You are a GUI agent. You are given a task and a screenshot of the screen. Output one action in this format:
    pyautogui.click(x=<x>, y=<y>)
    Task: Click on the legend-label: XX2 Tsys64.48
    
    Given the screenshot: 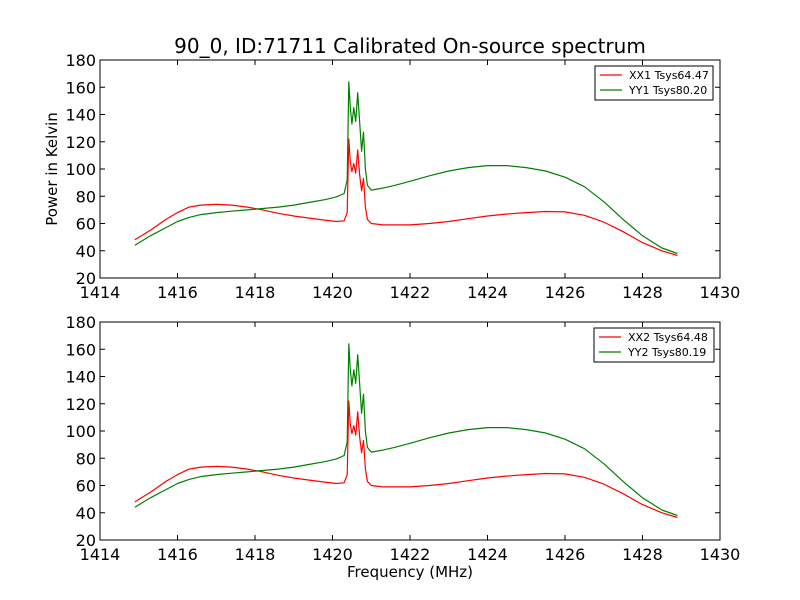 What is the action you would take?
    pyautogui.click(x=668, y=337)
    